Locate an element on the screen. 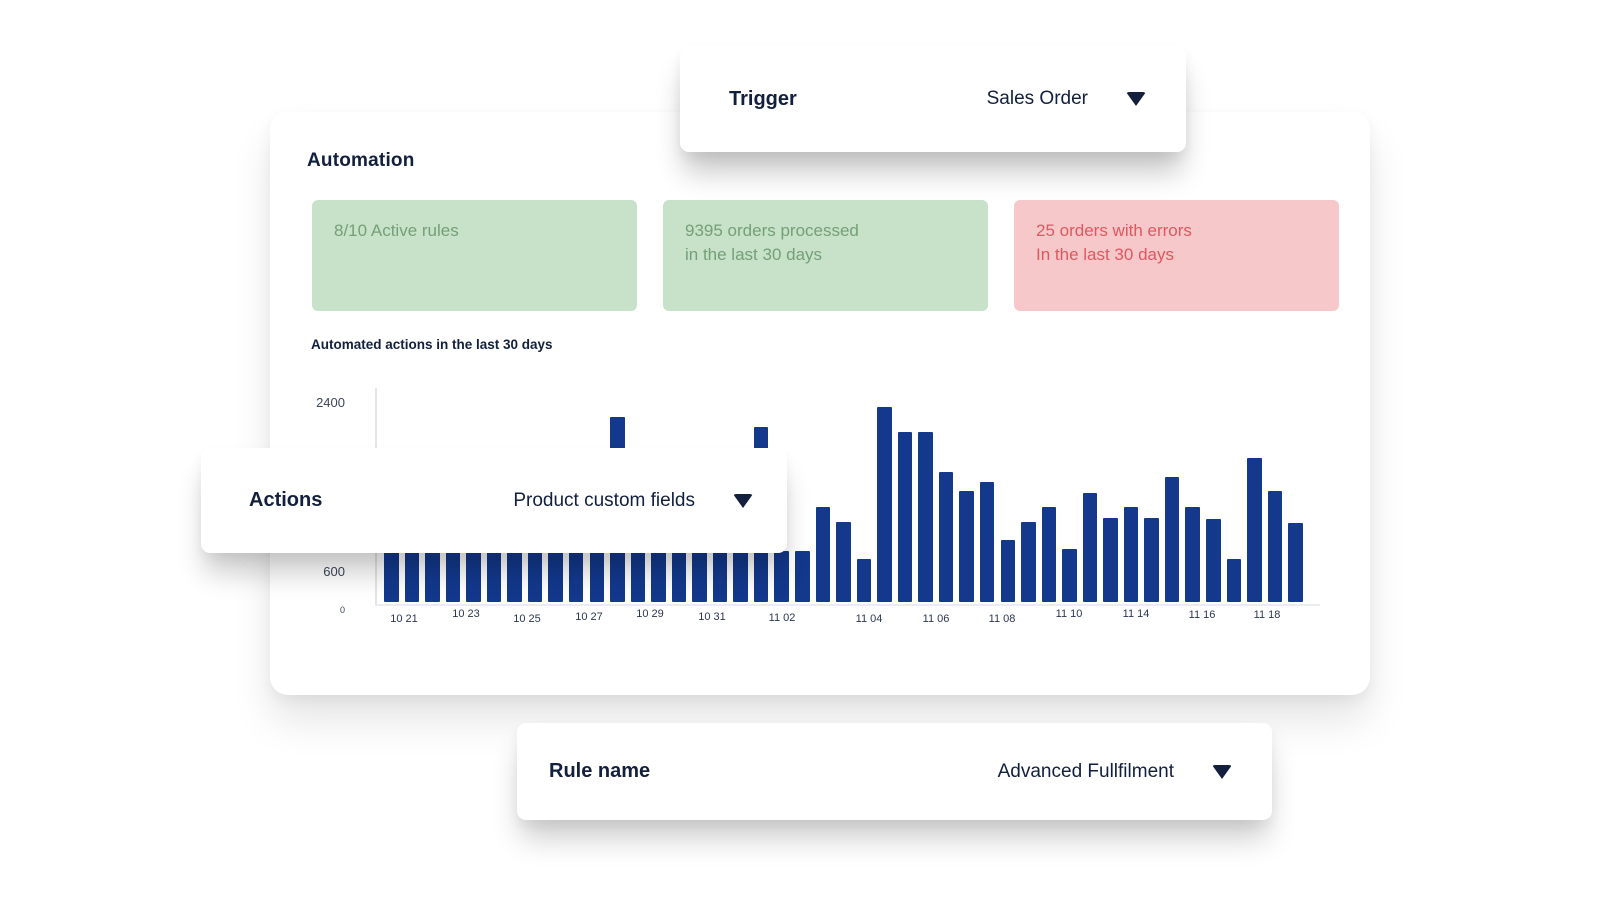 The width and height of the screenshot is (1600, 900). x-tick-label-10-29: 10 29 is located at coordinates (650, 614).